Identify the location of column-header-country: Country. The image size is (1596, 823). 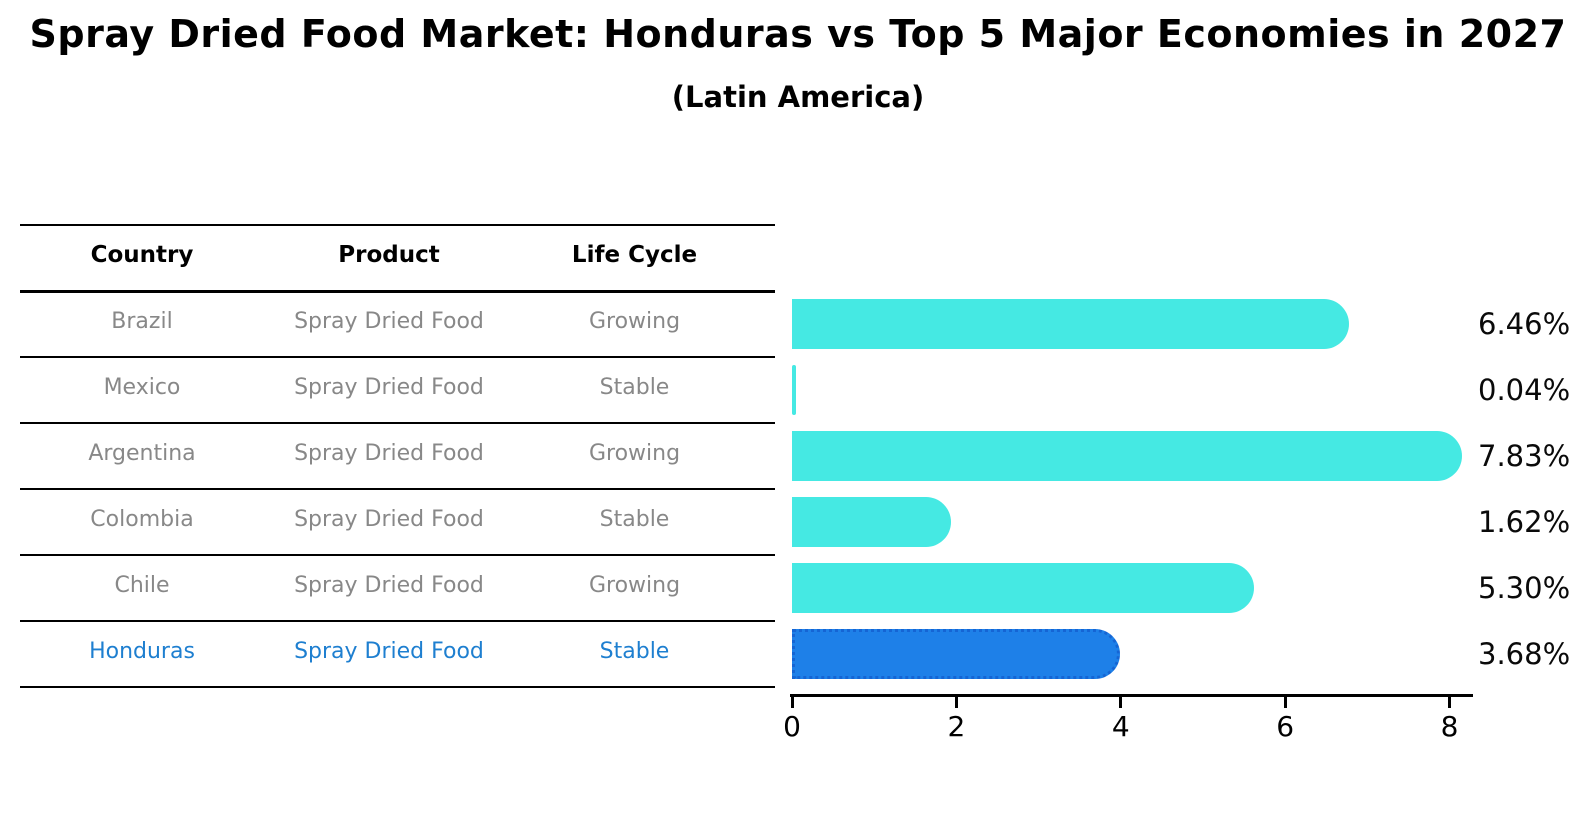
(142, 255).